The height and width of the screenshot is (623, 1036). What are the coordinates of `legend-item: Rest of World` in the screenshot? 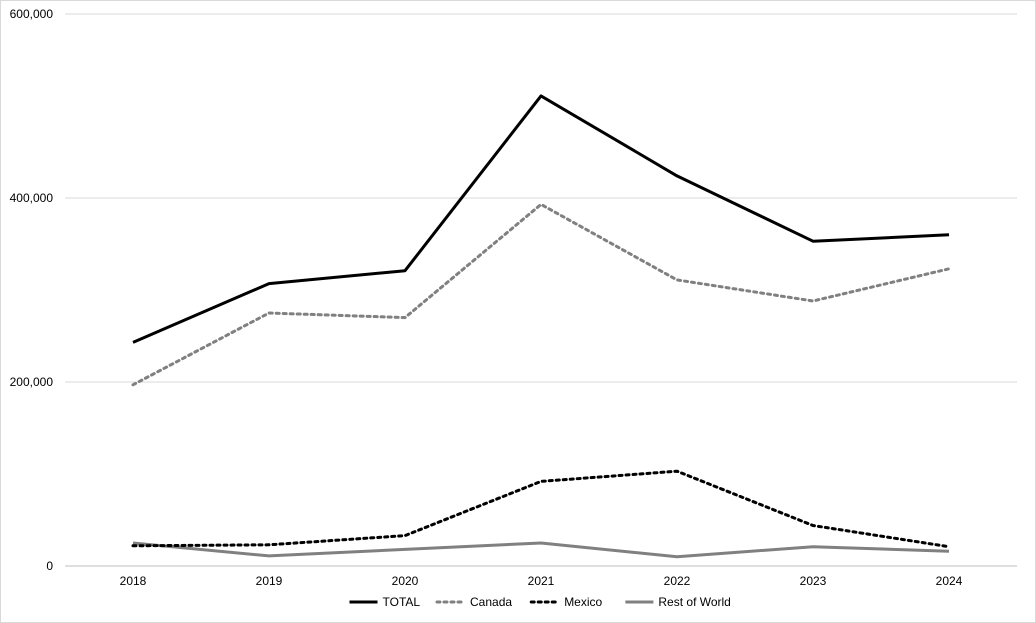 It's located at (678, 602).